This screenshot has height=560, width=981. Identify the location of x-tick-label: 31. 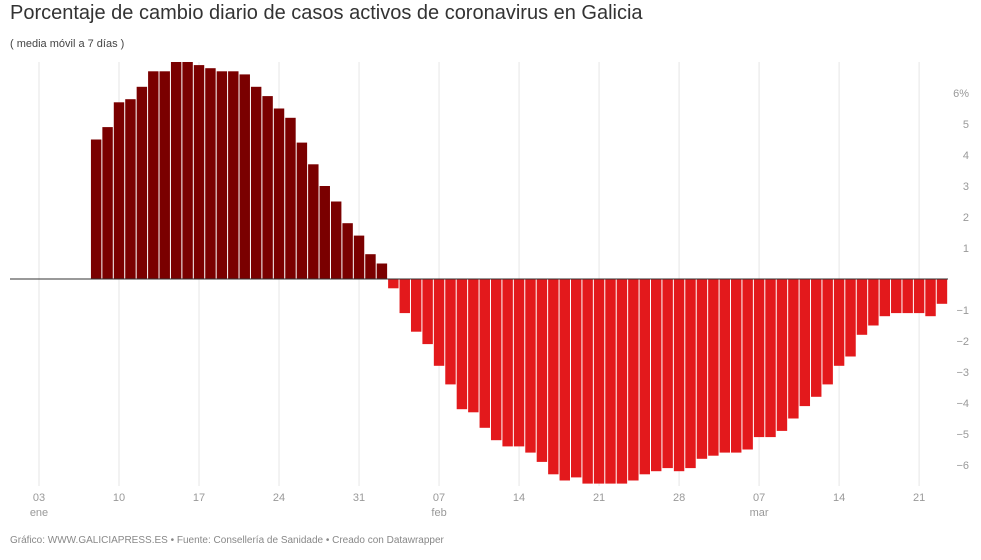
(359, 498).